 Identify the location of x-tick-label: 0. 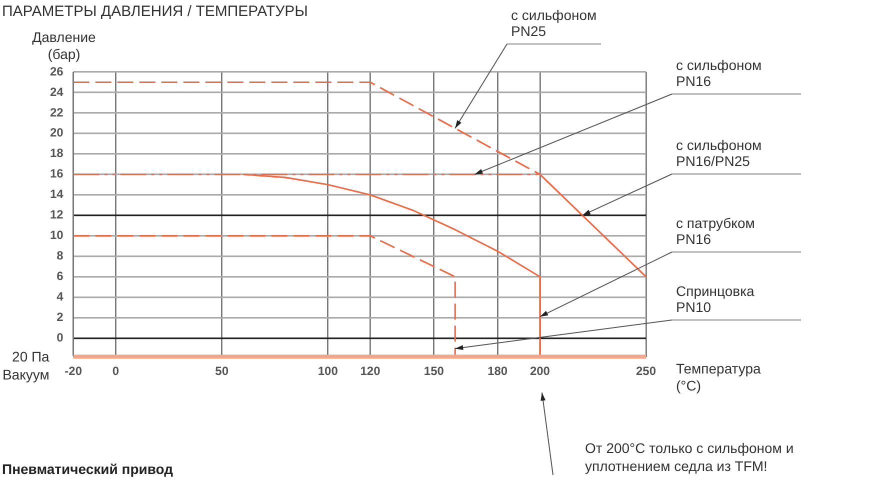
(116, 371).